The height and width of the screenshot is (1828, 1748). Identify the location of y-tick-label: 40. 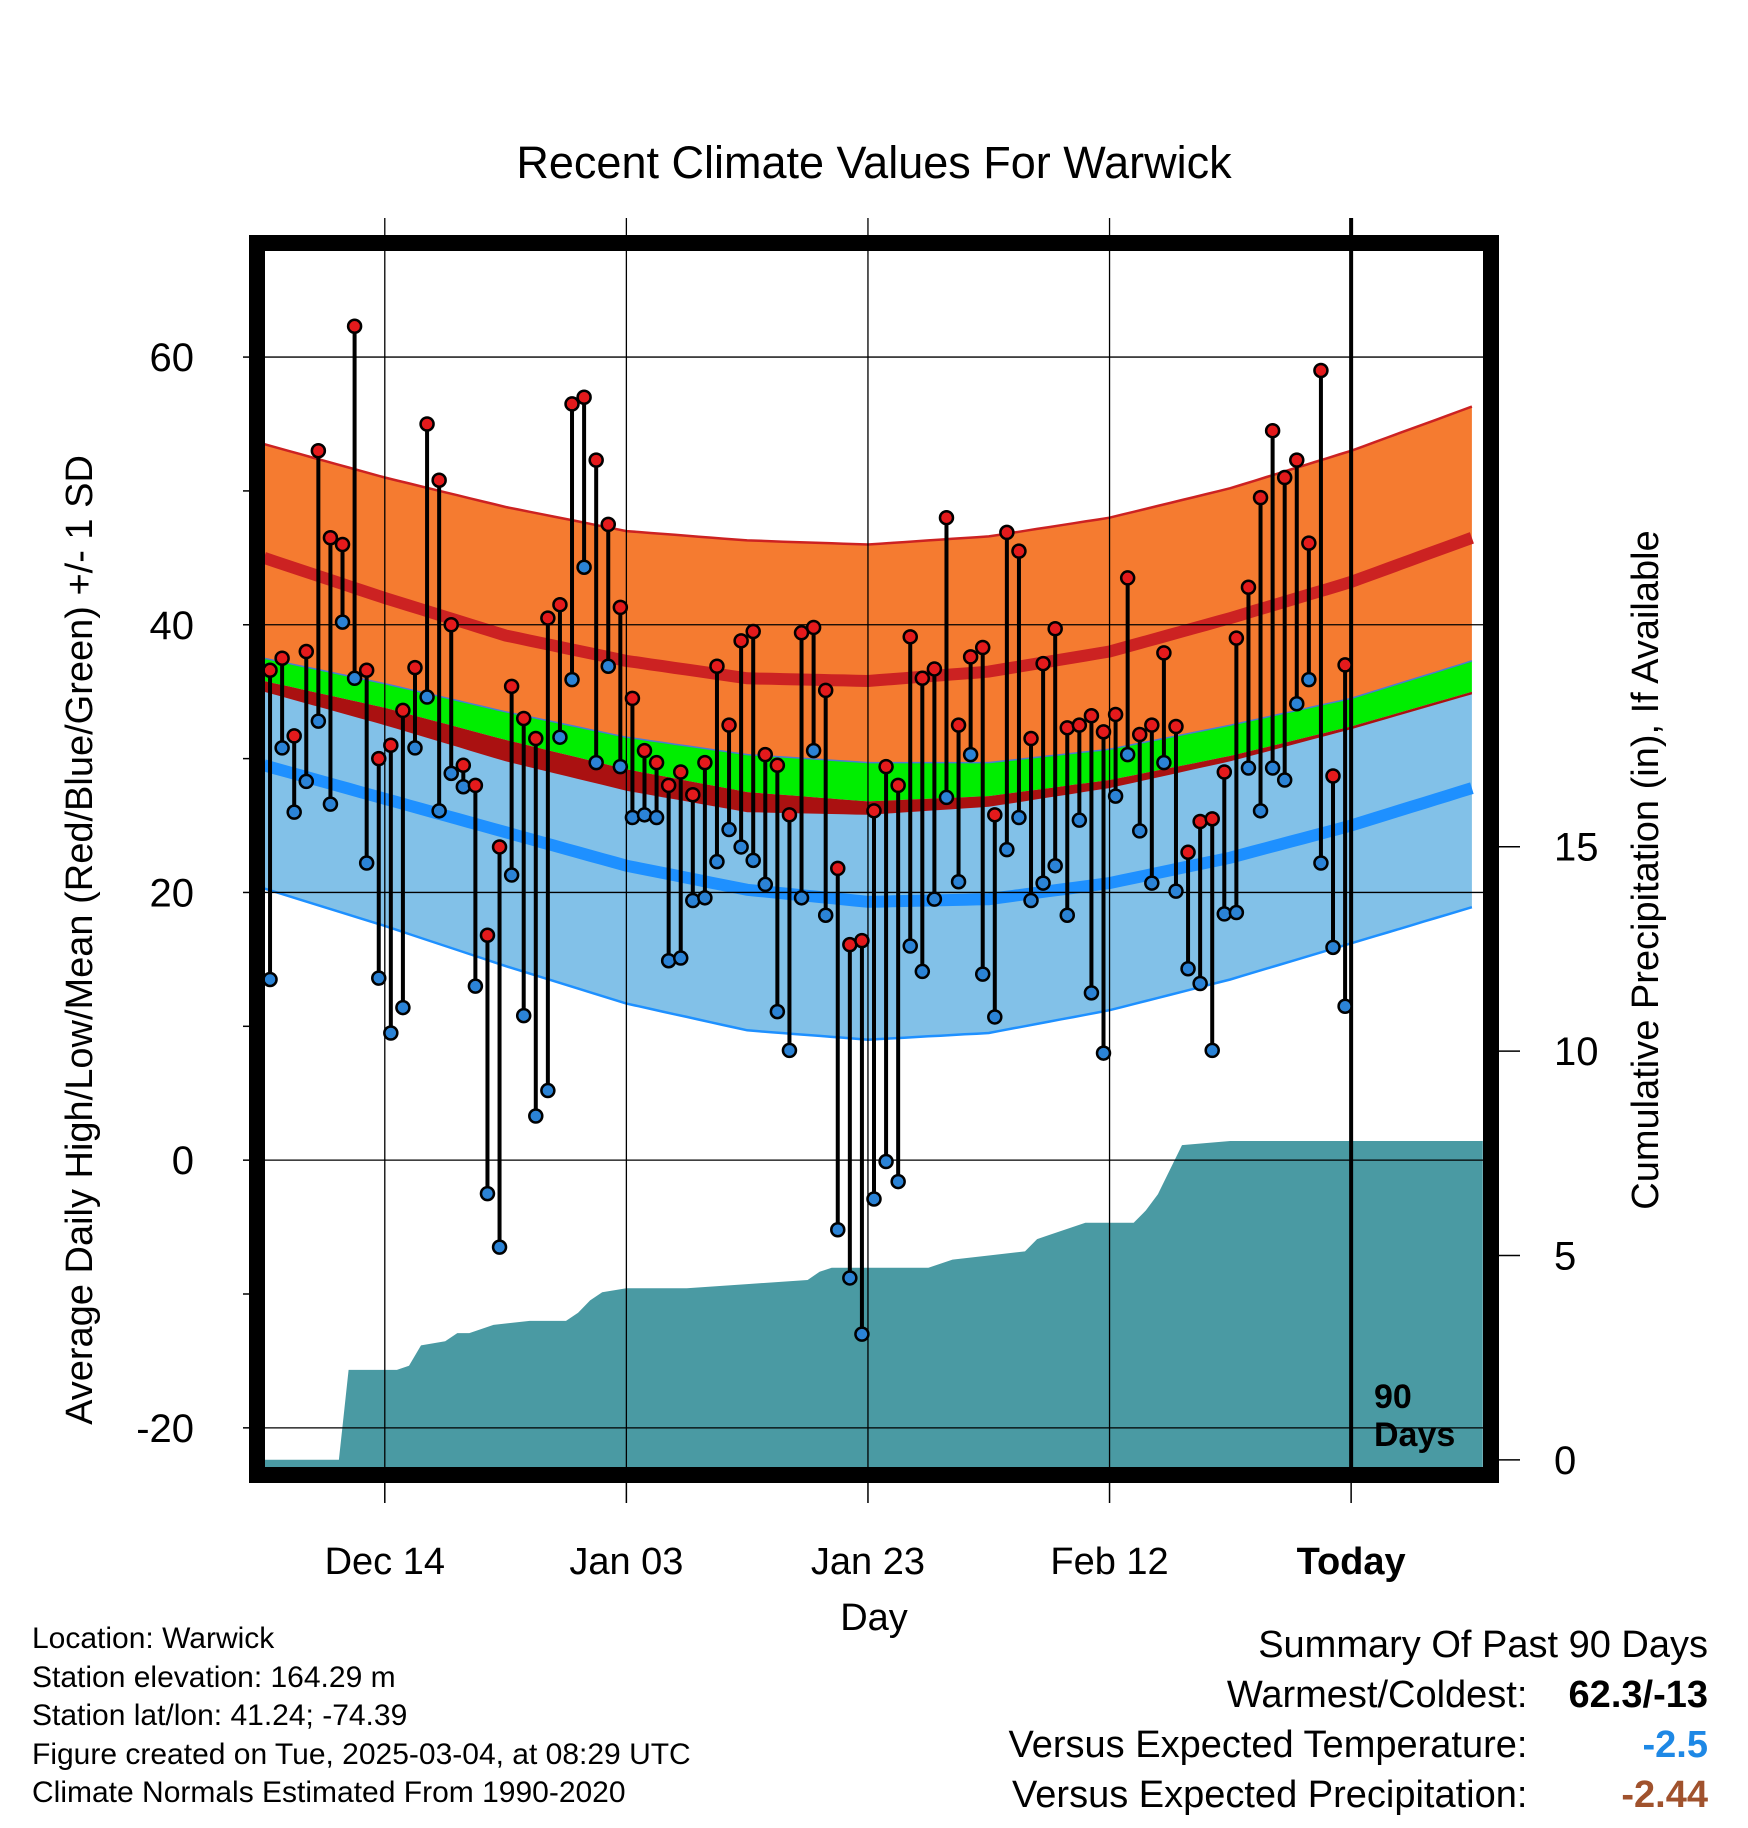
(172, 626).